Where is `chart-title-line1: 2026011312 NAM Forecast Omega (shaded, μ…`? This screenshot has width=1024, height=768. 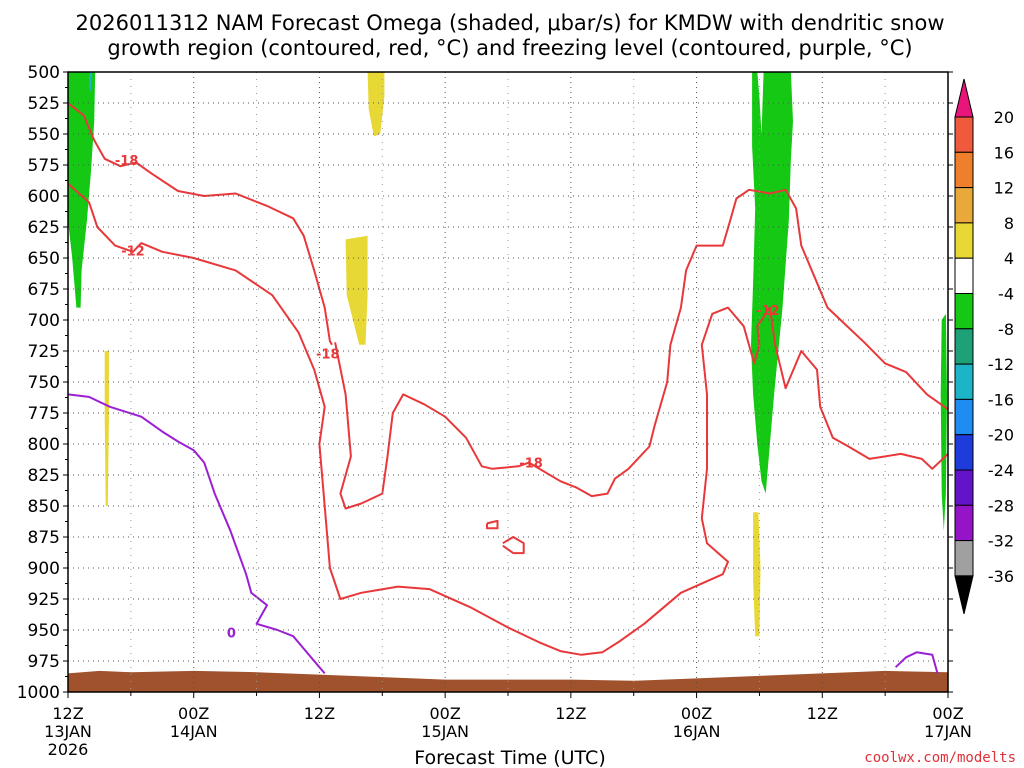 chart-title-line1: 2026011312 NAM Forecast Omega (shaded, μ… is located at coordinates (510, 23).